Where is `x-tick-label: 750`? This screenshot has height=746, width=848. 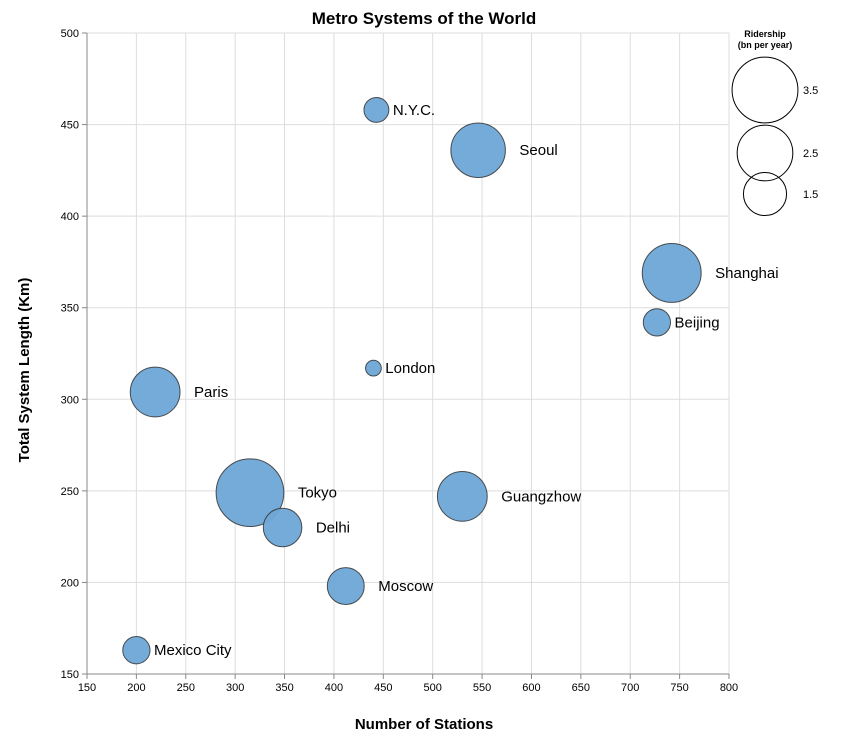 x-tick-label: 750 is located at coordinates (679, 688).